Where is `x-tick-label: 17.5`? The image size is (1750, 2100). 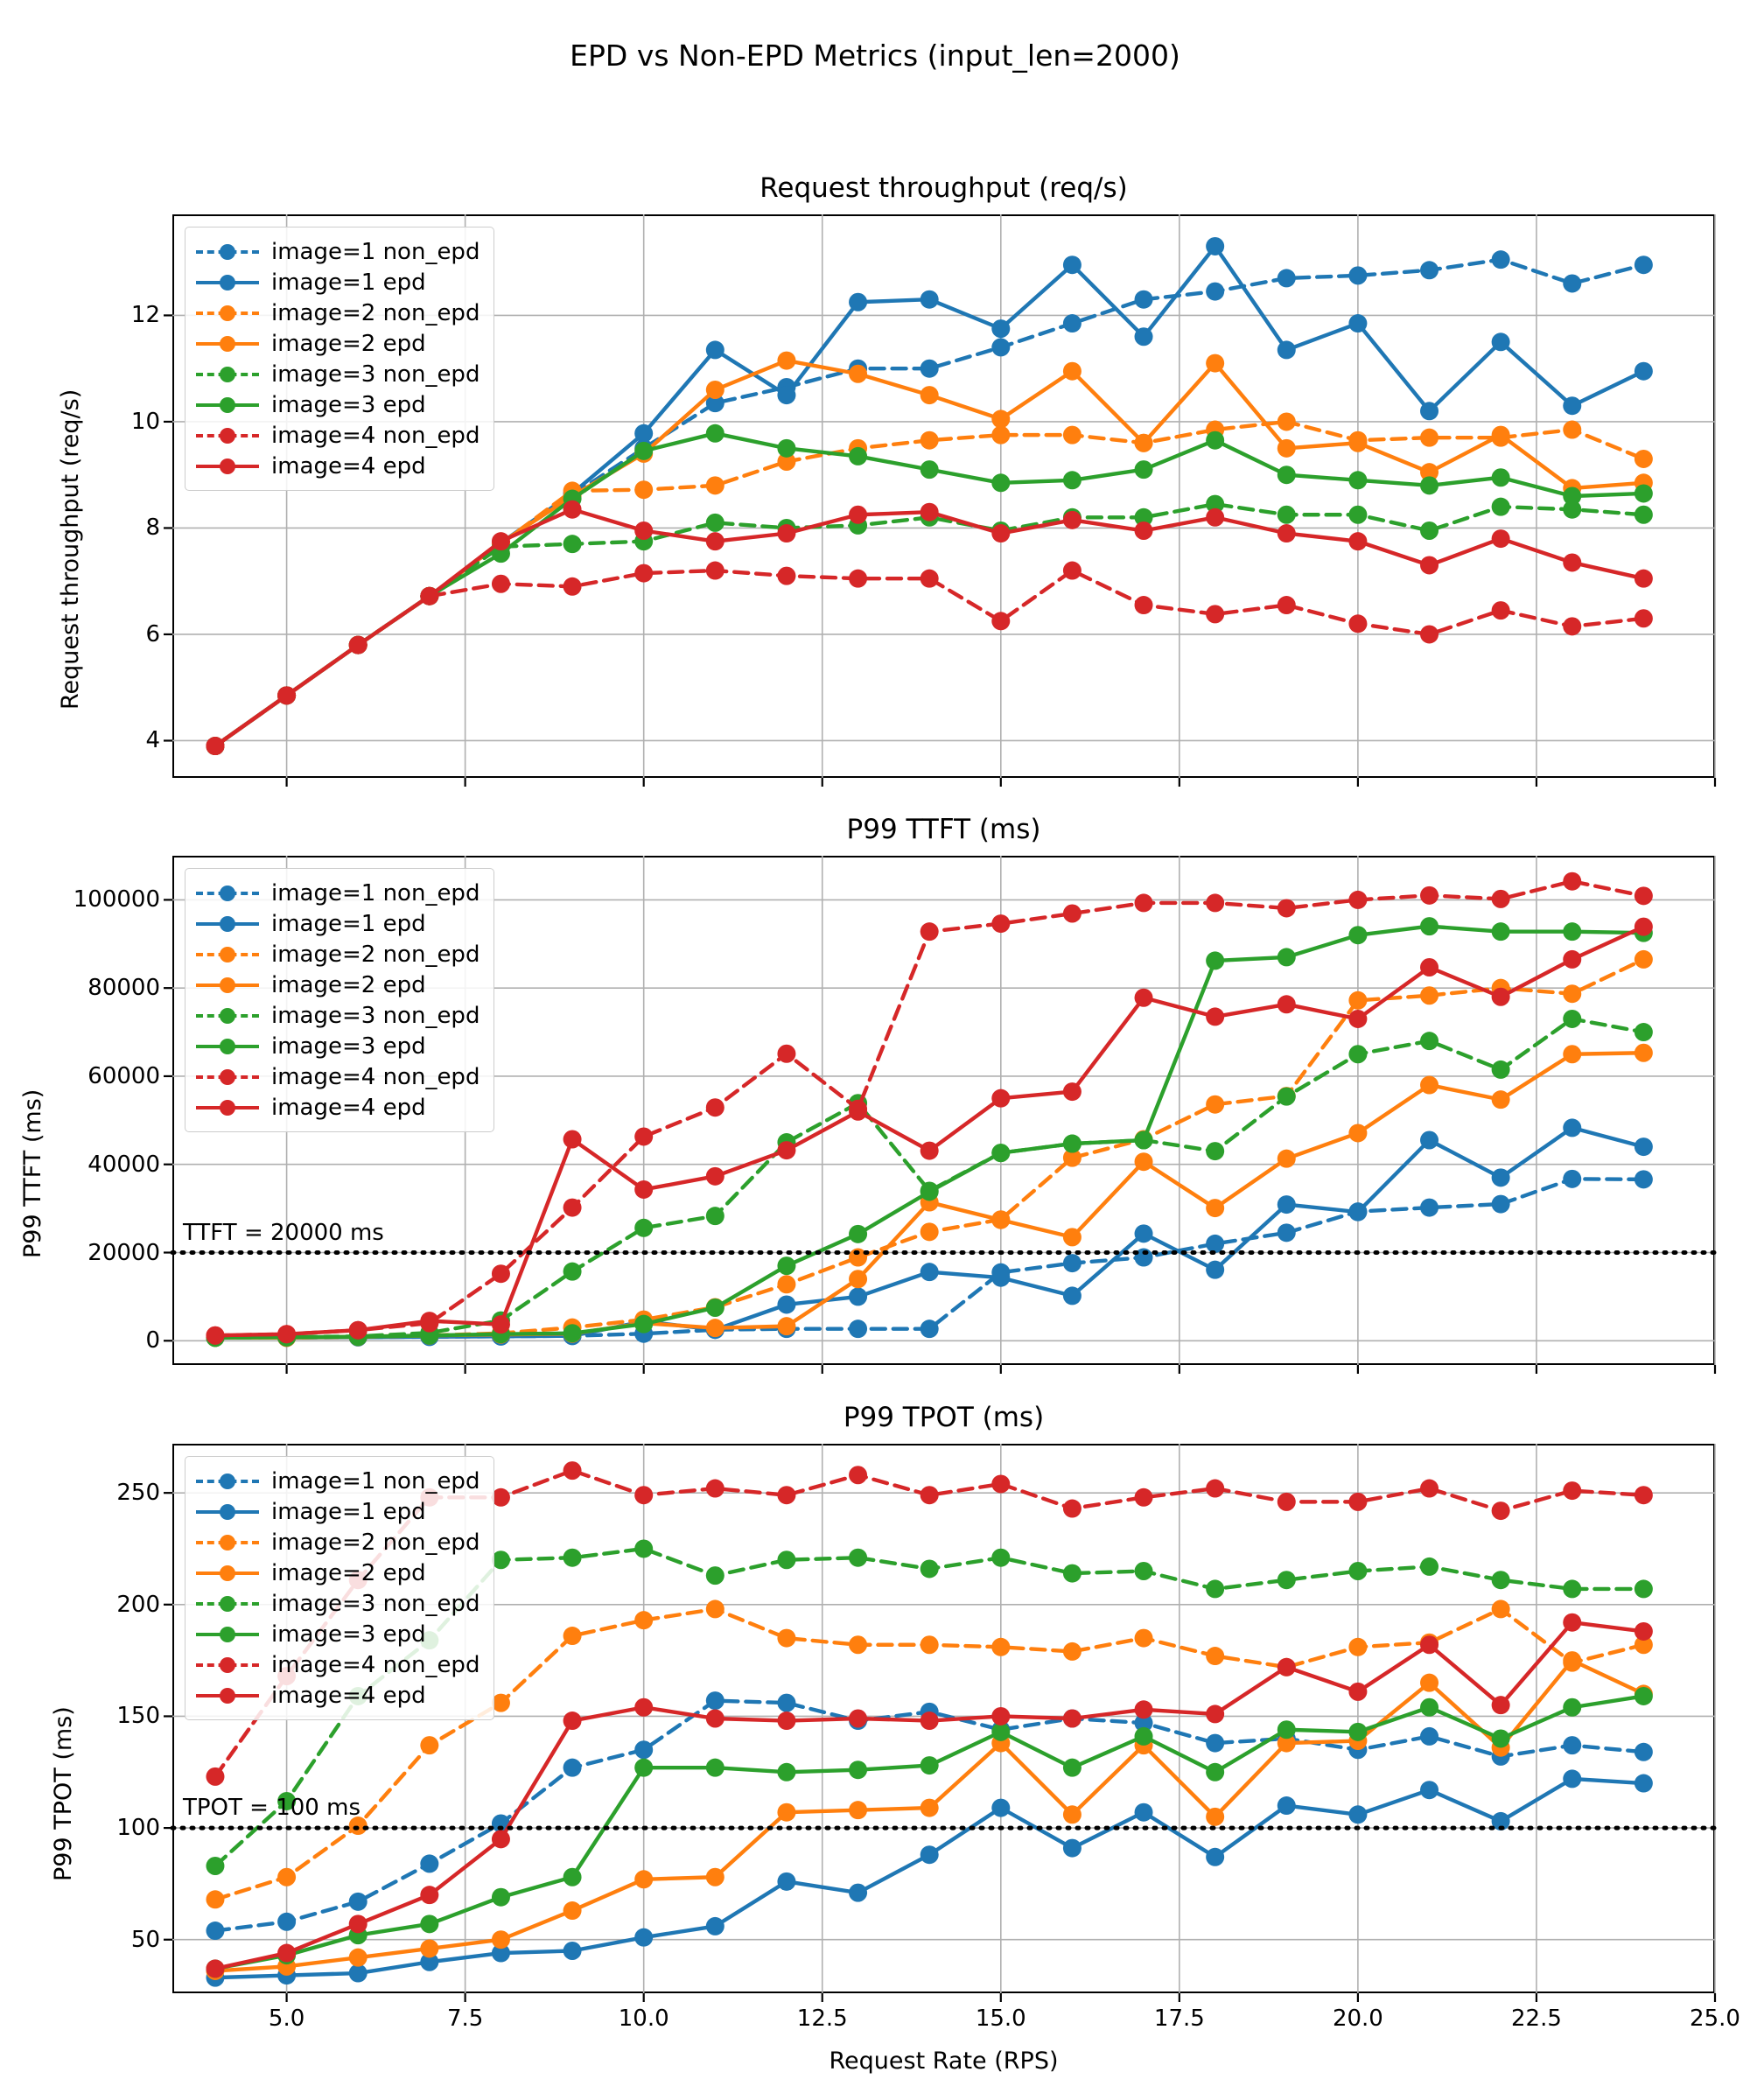 x-tick-label: 17.5 is located at coordinates (1179, 2019).